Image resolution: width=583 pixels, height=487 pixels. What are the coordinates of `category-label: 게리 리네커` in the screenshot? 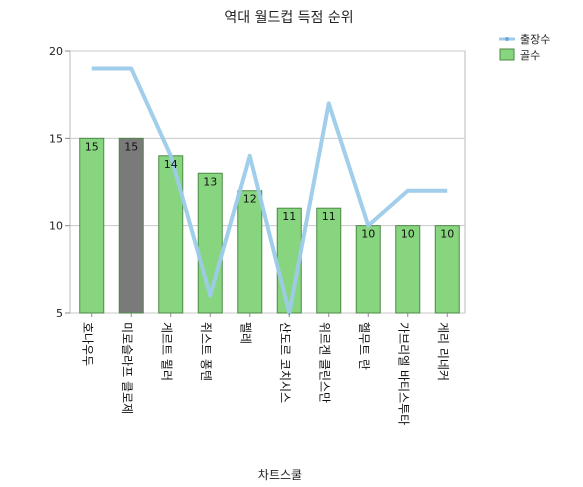 It's located at (443, 351).